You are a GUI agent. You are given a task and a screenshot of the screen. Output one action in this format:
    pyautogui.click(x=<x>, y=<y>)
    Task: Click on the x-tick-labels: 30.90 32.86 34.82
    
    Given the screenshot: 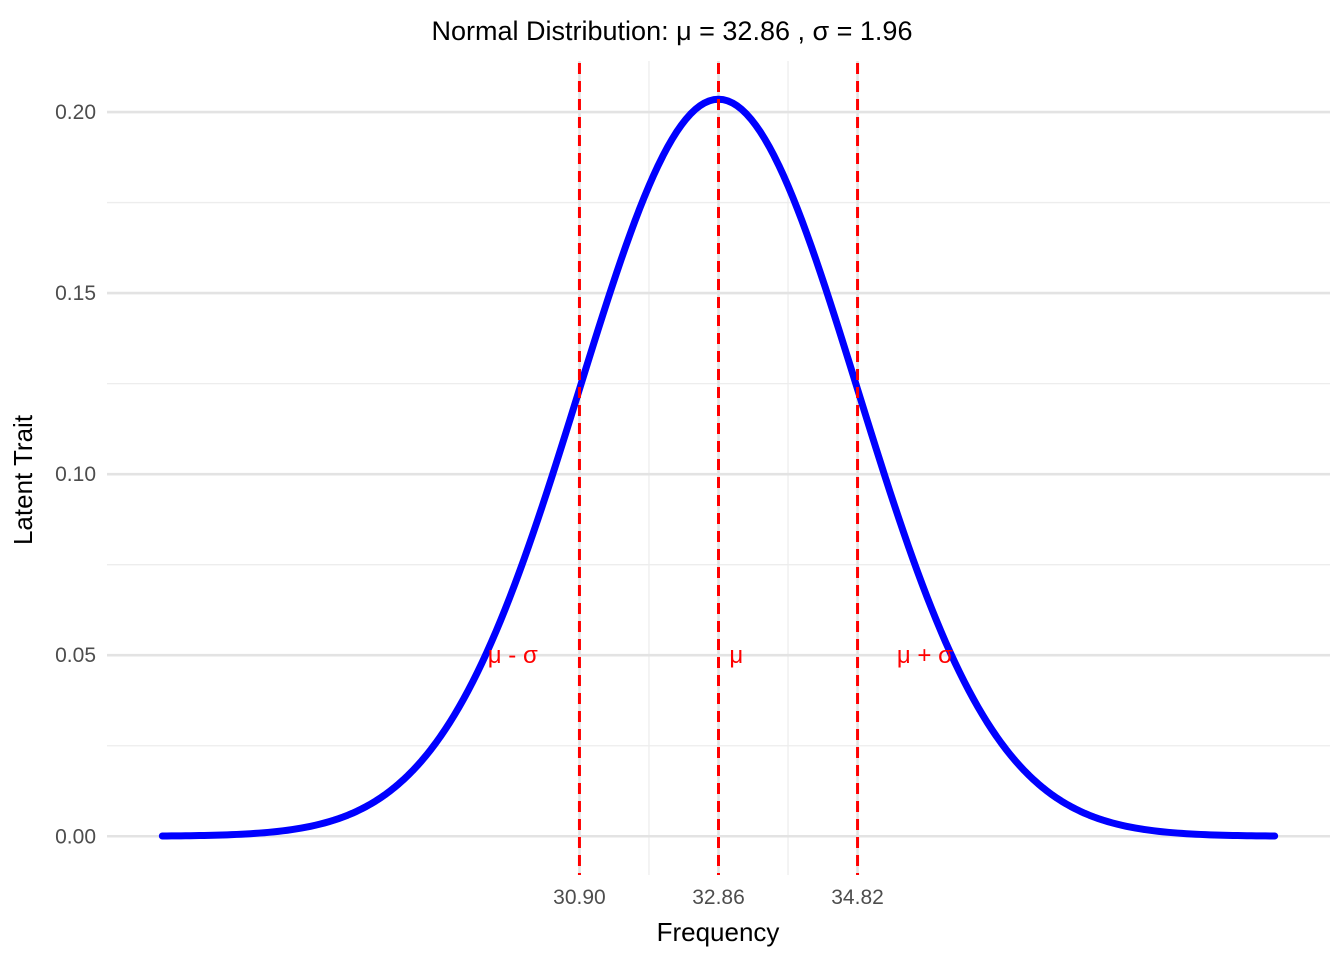 What is the action you would take?
    pyautogui.click(x=718, y=897)
    